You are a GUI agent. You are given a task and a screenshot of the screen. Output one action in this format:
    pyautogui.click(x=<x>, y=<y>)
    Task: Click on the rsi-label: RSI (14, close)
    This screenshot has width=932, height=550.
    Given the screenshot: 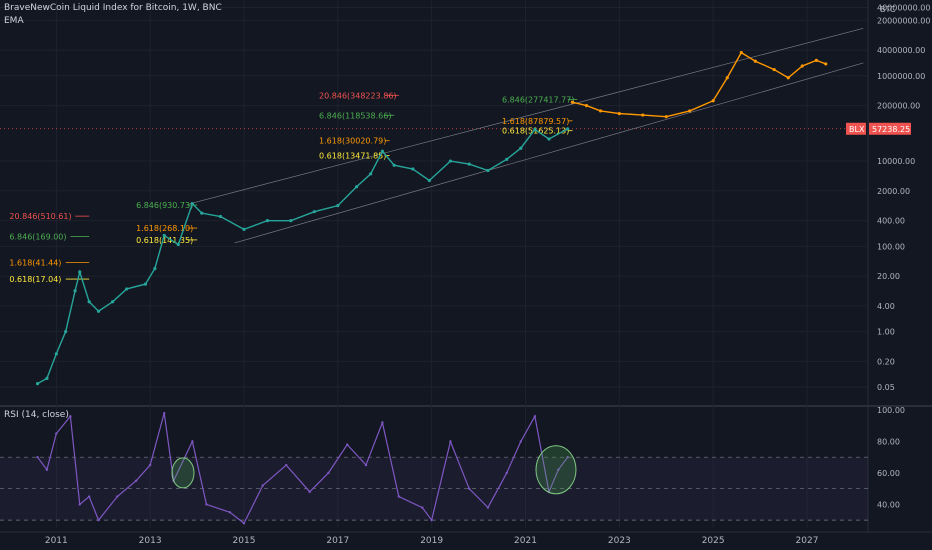 What is the action you would take?
    pyautogui.click(x=36, y=415)
    